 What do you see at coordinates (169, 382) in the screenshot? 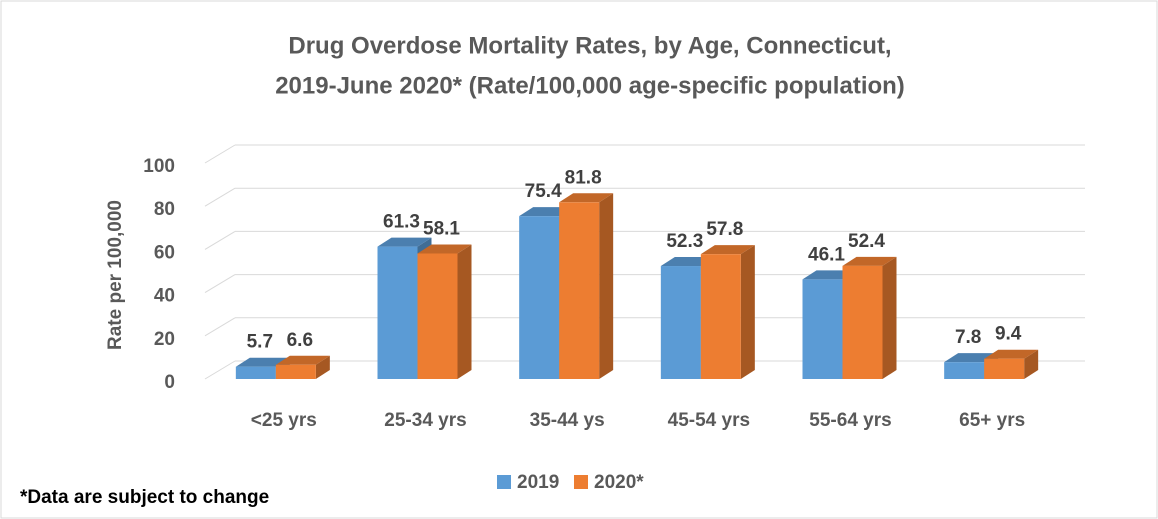
I see `y-tick-label: 0` at bounding box center [169, 382].